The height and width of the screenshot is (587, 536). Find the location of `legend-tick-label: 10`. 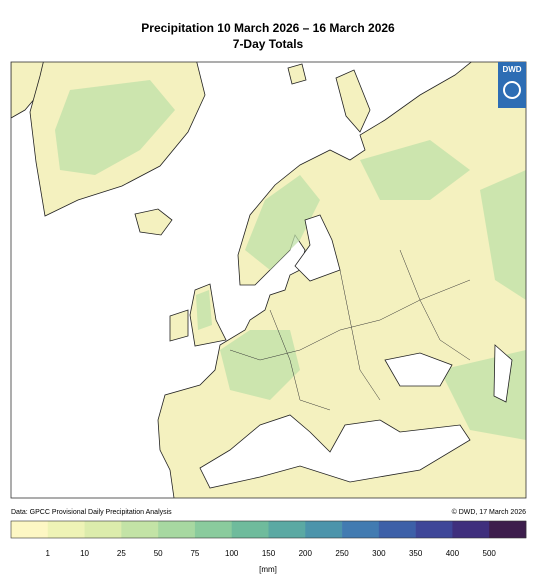

legend-tick-label: 10 is located at coordinates (84, 553).